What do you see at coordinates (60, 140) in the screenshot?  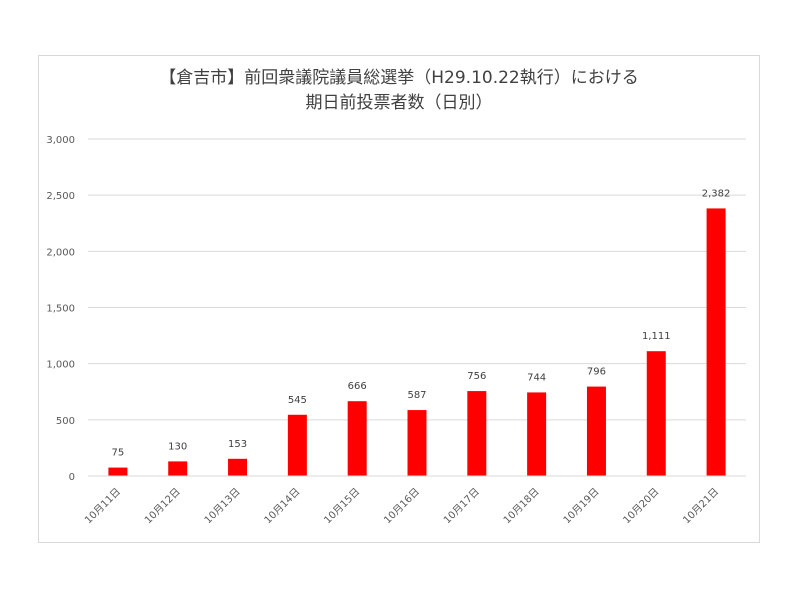 I see `y-tick-label: 3,000` at bounding box center [60, 140].